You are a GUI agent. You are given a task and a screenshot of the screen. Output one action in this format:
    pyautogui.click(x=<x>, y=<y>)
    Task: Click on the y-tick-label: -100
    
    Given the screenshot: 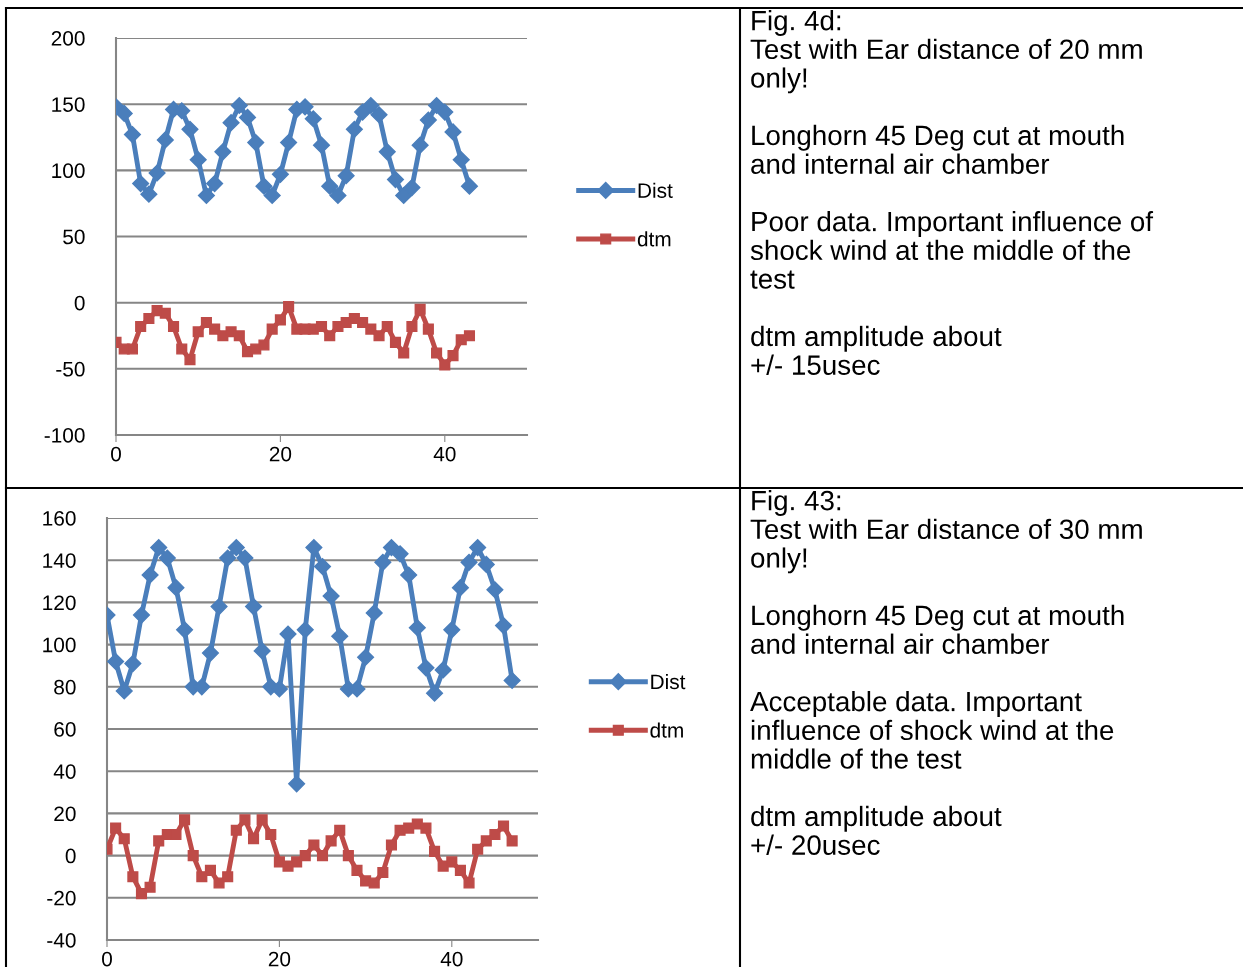 What is the action you would take?
    pyautogui.click(x=64, y=435)
    